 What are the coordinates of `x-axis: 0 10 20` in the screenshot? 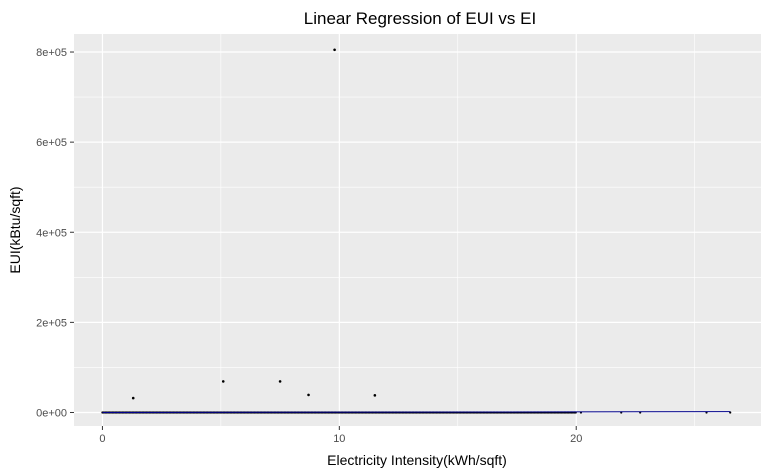 It's located at (340, 435).